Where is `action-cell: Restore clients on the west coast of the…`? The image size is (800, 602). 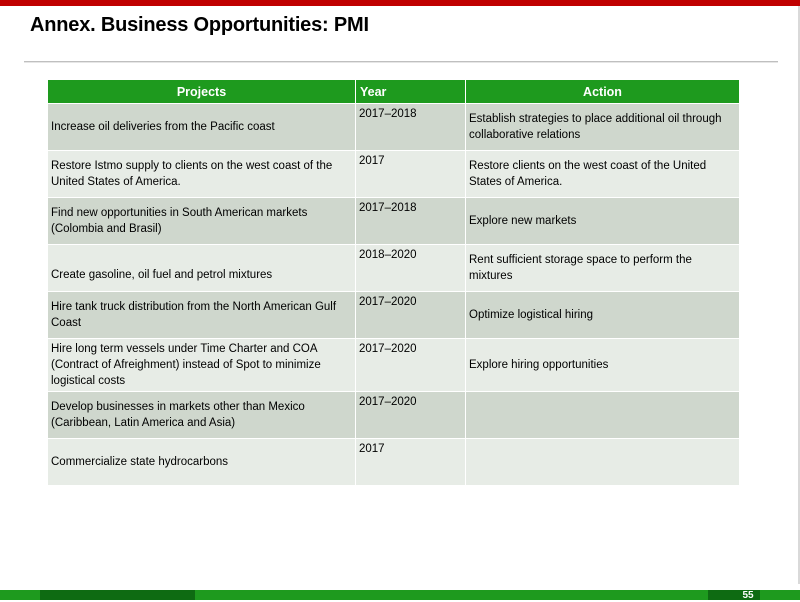 action-cell: Restore clients on the west coast of the… is located at coordinates (602, 174).